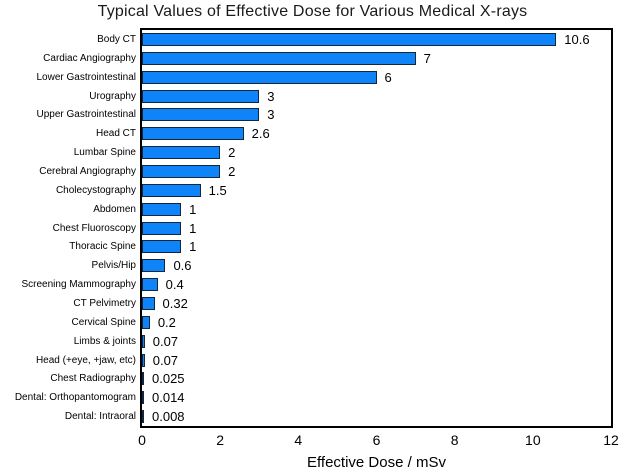 This screenshot has width=625, height=475. Describe the element at coordinates (115, 134) in the screenshot. I see `category-label: Head CT` at that location.